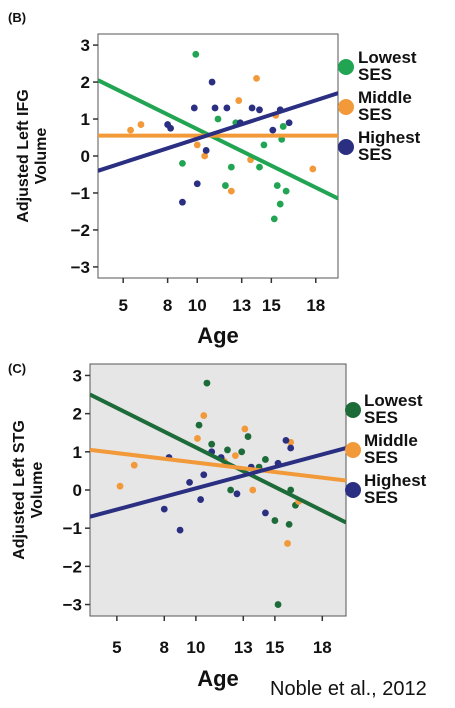 The width and height of the screenshot is (455, 708). What do you see at coordinates (241, 305) in the screenshot?
I see `x-tick-label: 13` at bounding box center [241, 305].